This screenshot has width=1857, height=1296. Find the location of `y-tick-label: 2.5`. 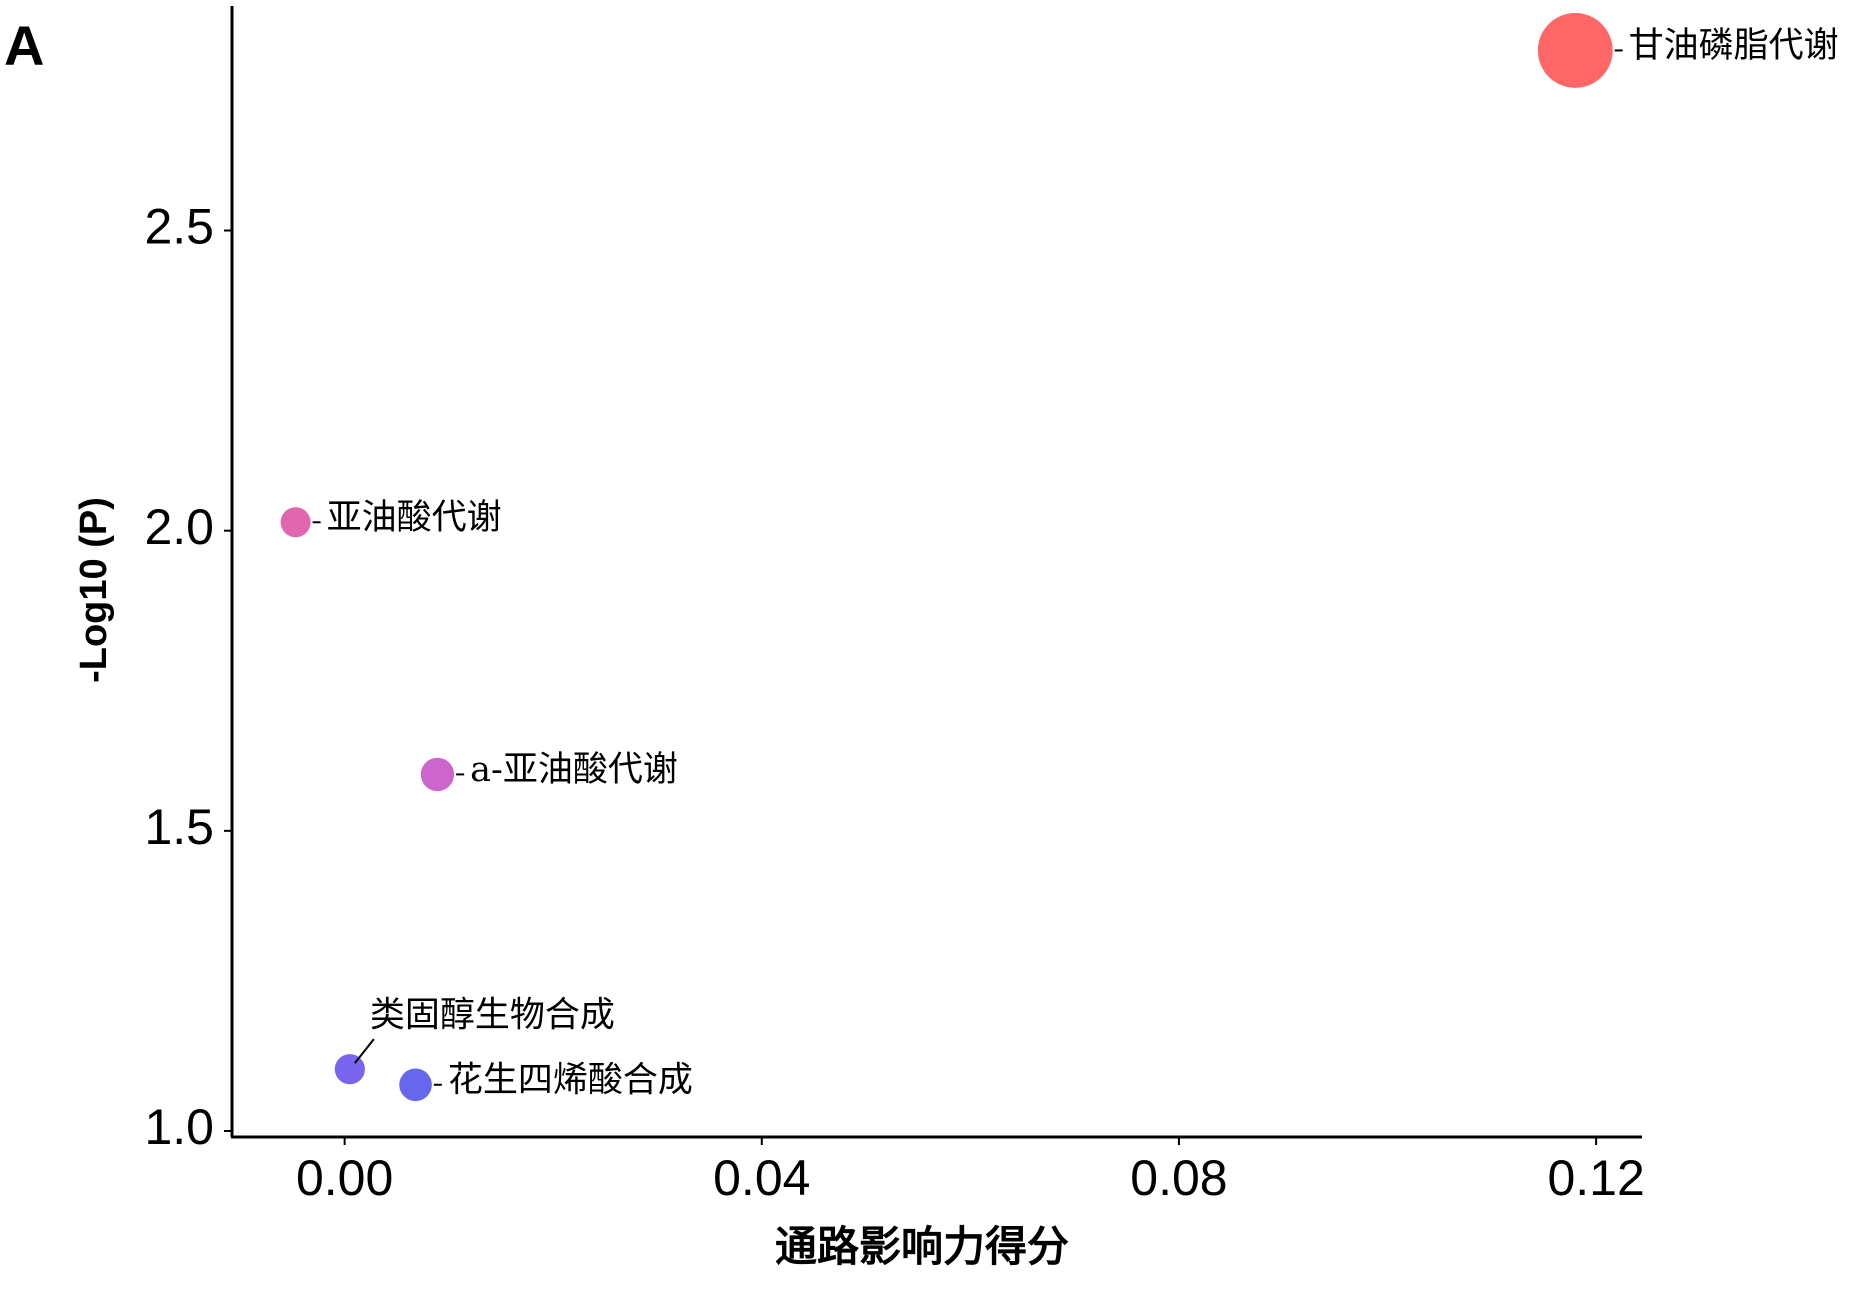

y-tick-label: 2.5 is located at coordinates (179, 227).